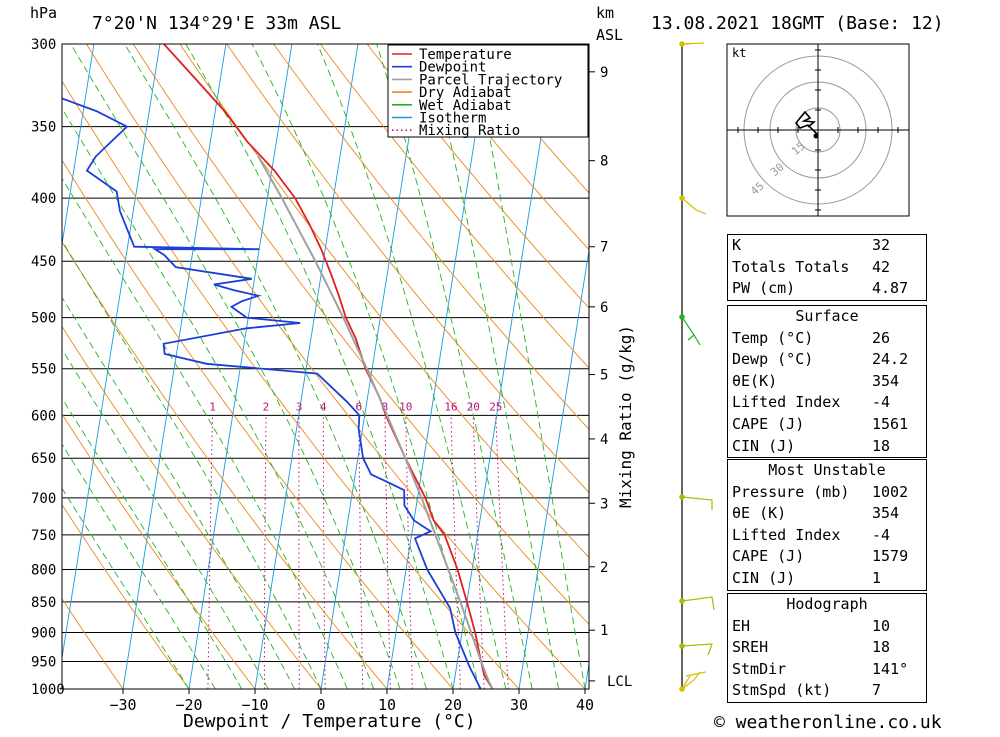  Describe the element at coordinates (43, 416) in the screenshot. I see `pressure-label: 600` at that location.